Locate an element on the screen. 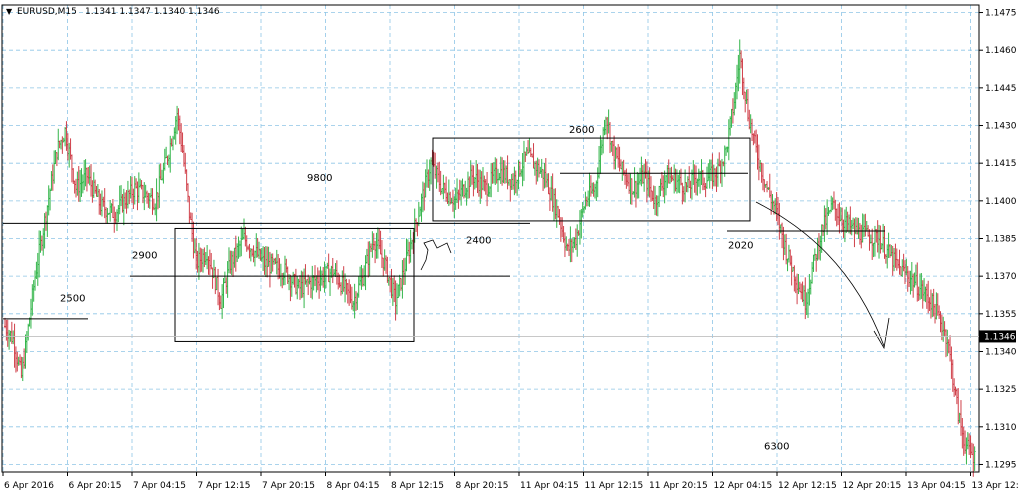 Image resolution: width=1018 pixels, height=501 pixels. y-tick-label: 1.1385 is located at coordinates (1001, 240).